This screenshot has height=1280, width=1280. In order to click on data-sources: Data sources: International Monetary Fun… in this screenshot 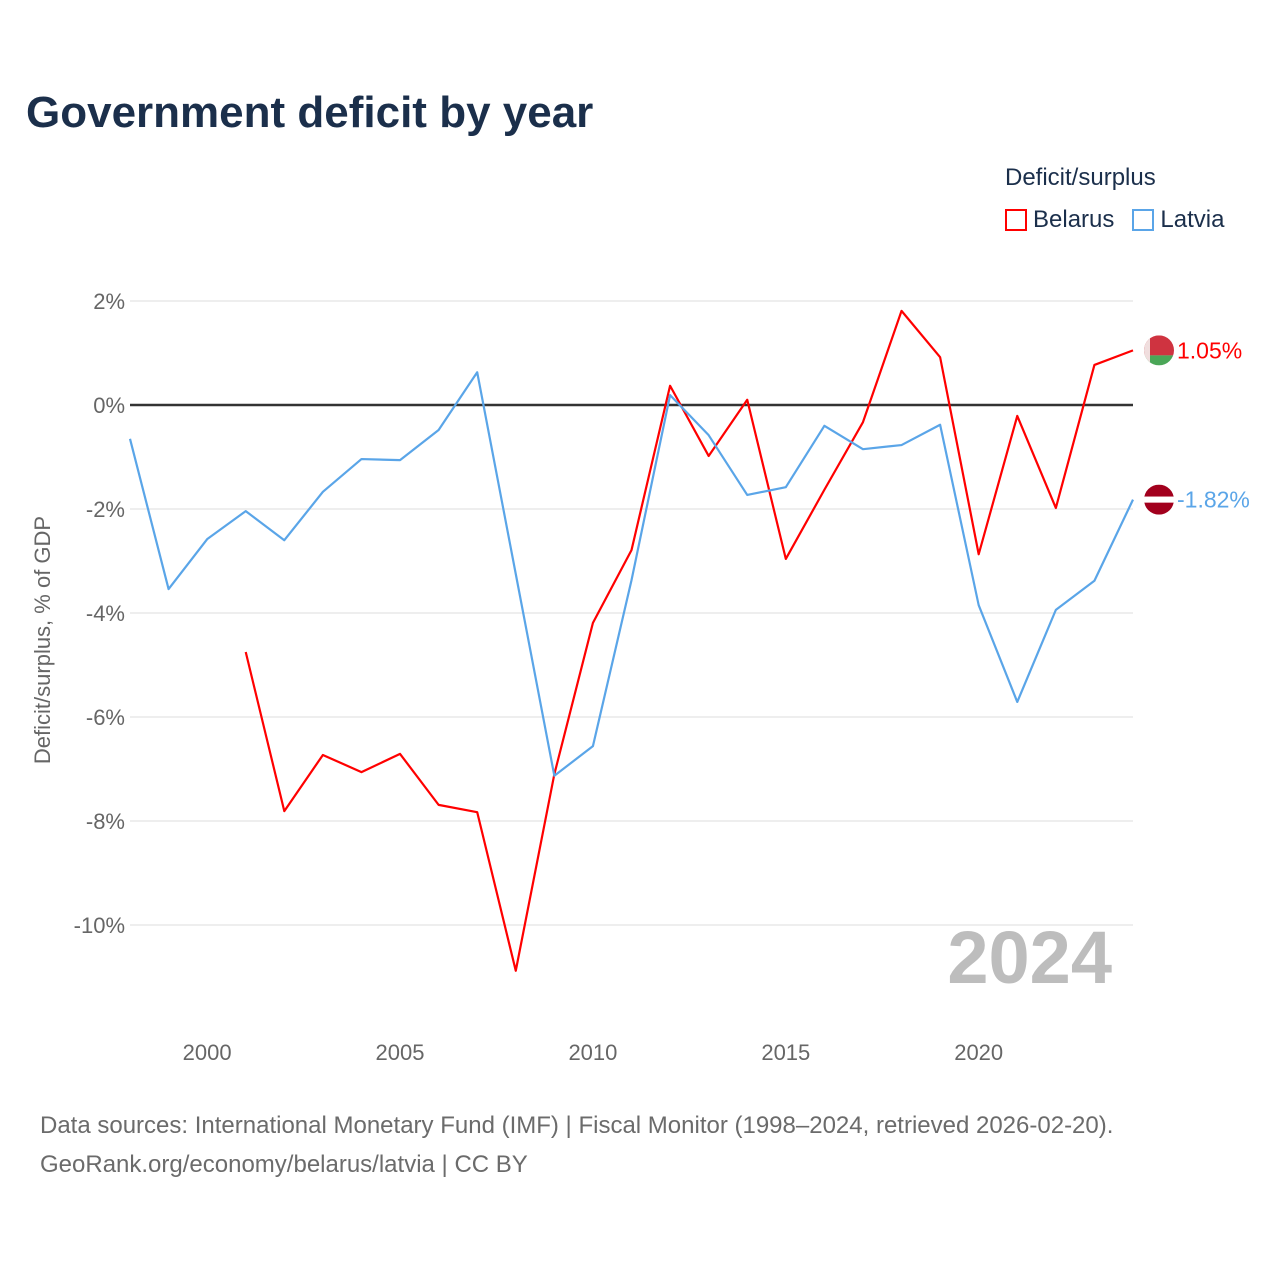, I will do `click(577, 1125)`.